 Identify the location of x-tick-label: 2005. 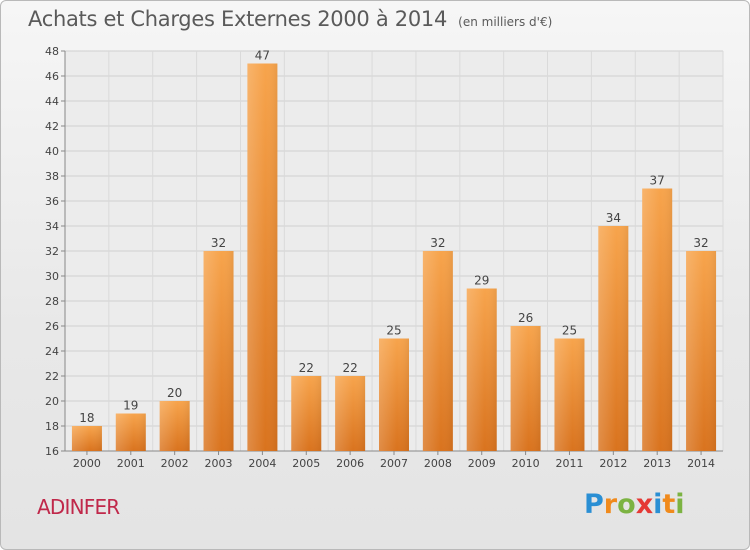
(306, 463).